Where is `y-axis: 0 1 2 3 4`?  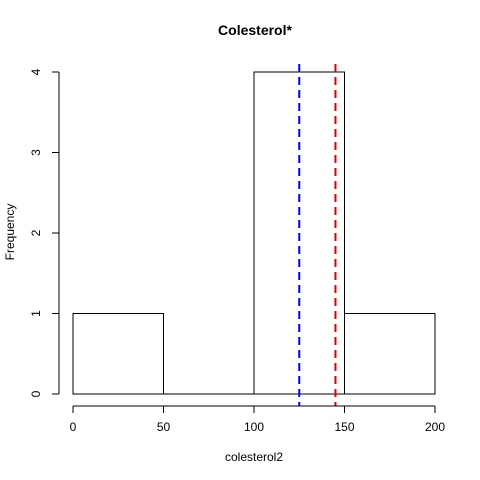
y-axis: 0 1 2 3 4 is located at coordinates (44, 232).